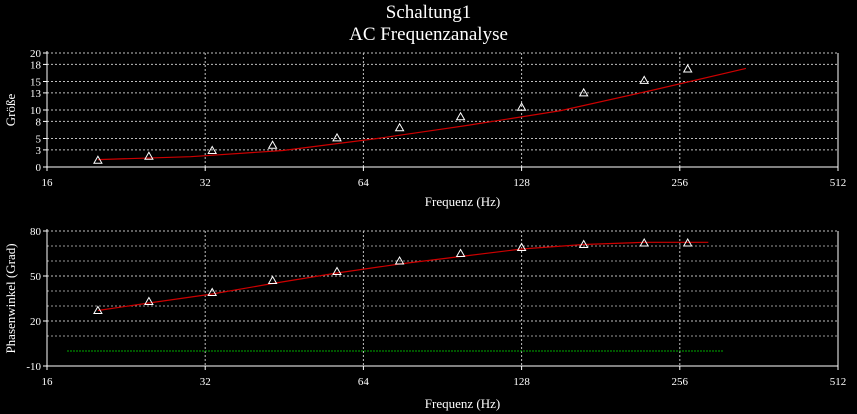  Describe the element at coordinates (39, 122) in the screenshot. I see `y-tick-label: 8` at that location.